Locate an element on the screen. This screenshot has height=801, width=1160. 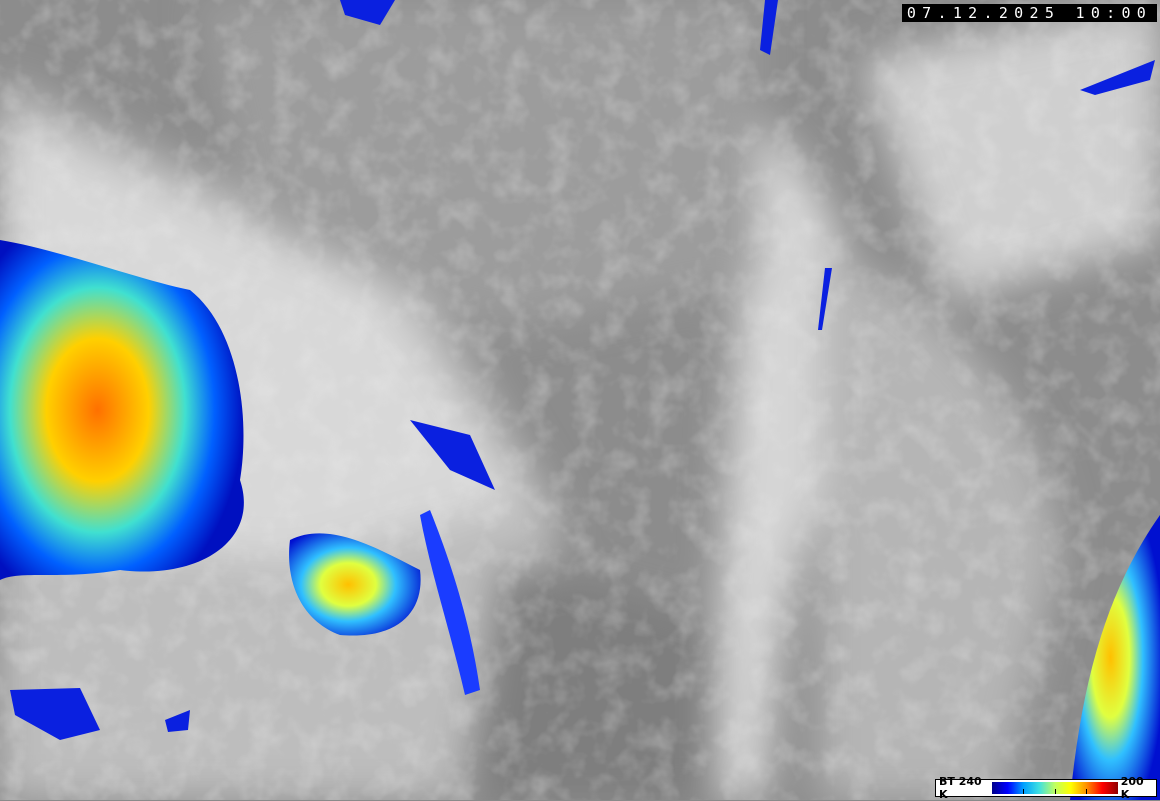
storm-cell-east is located at coordinates (1115, 657).